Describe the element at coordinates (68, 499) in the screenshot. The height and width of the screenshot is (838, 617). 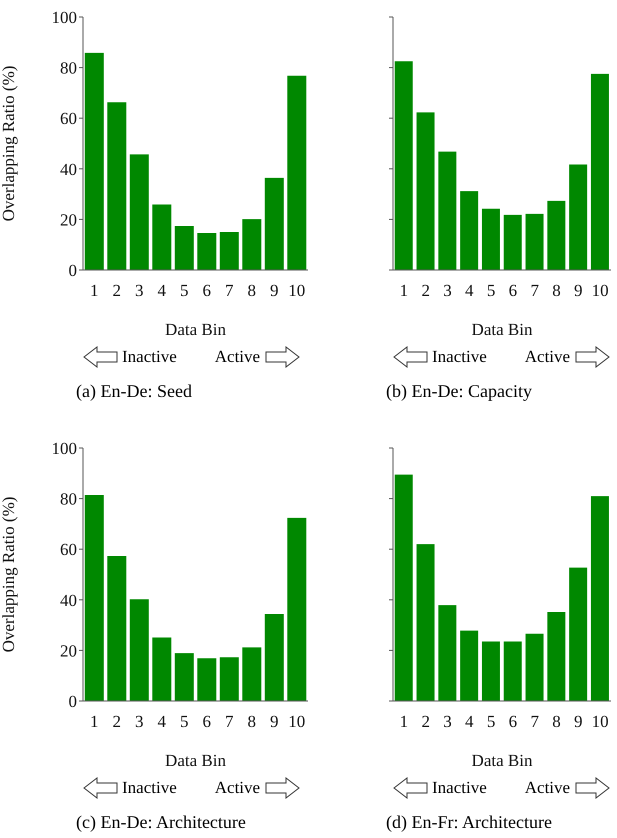
I see `y-tick-label: 80` at that location.